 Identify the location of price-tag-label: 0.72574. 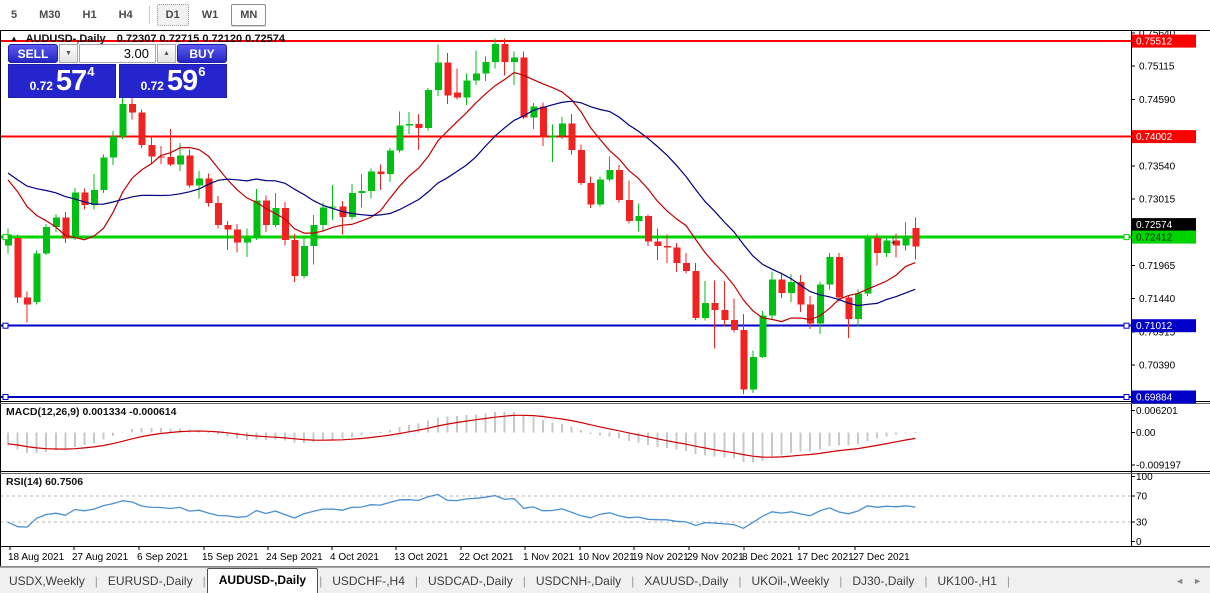
(1154, 225).